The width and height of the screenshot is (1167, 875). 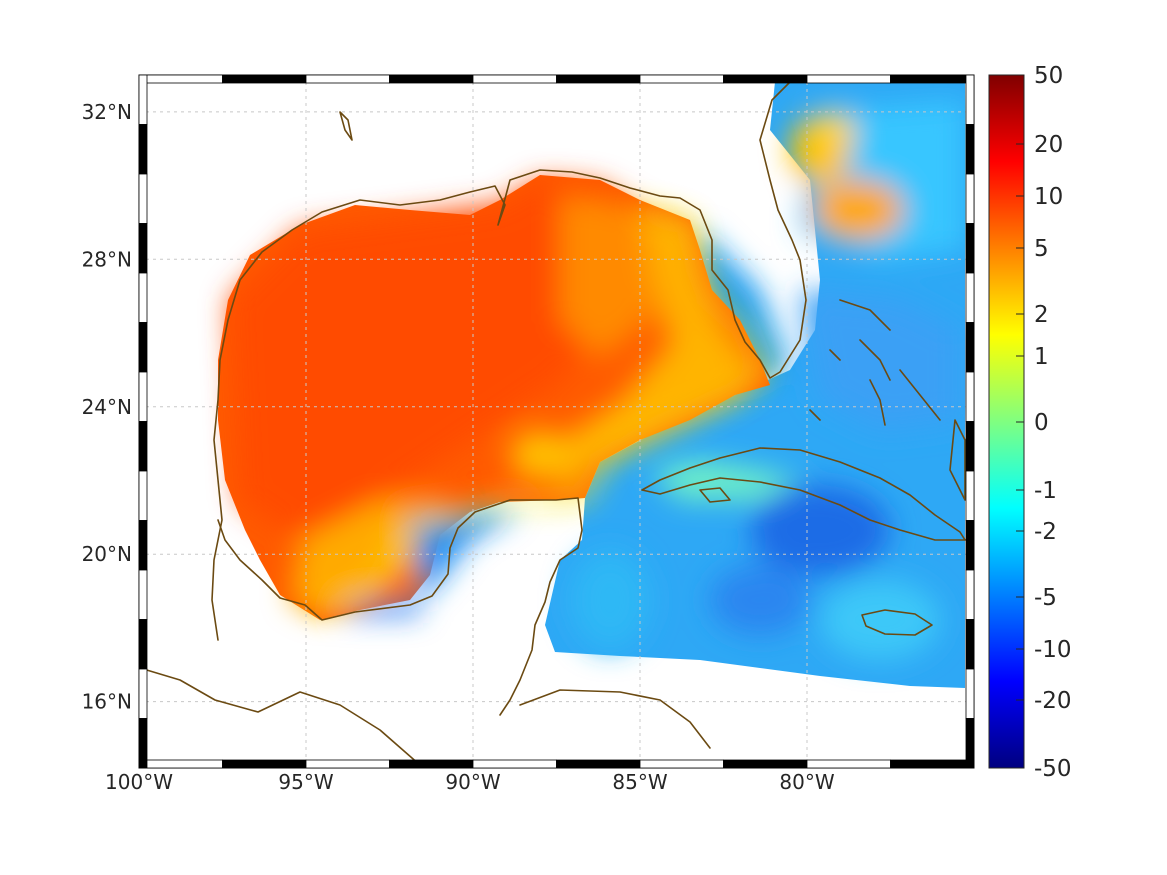 What do you see at coordinates (1045, 491) in the screenshot?
I see `colorbar-tick-label: -1` at bounding box center [1045, 491].